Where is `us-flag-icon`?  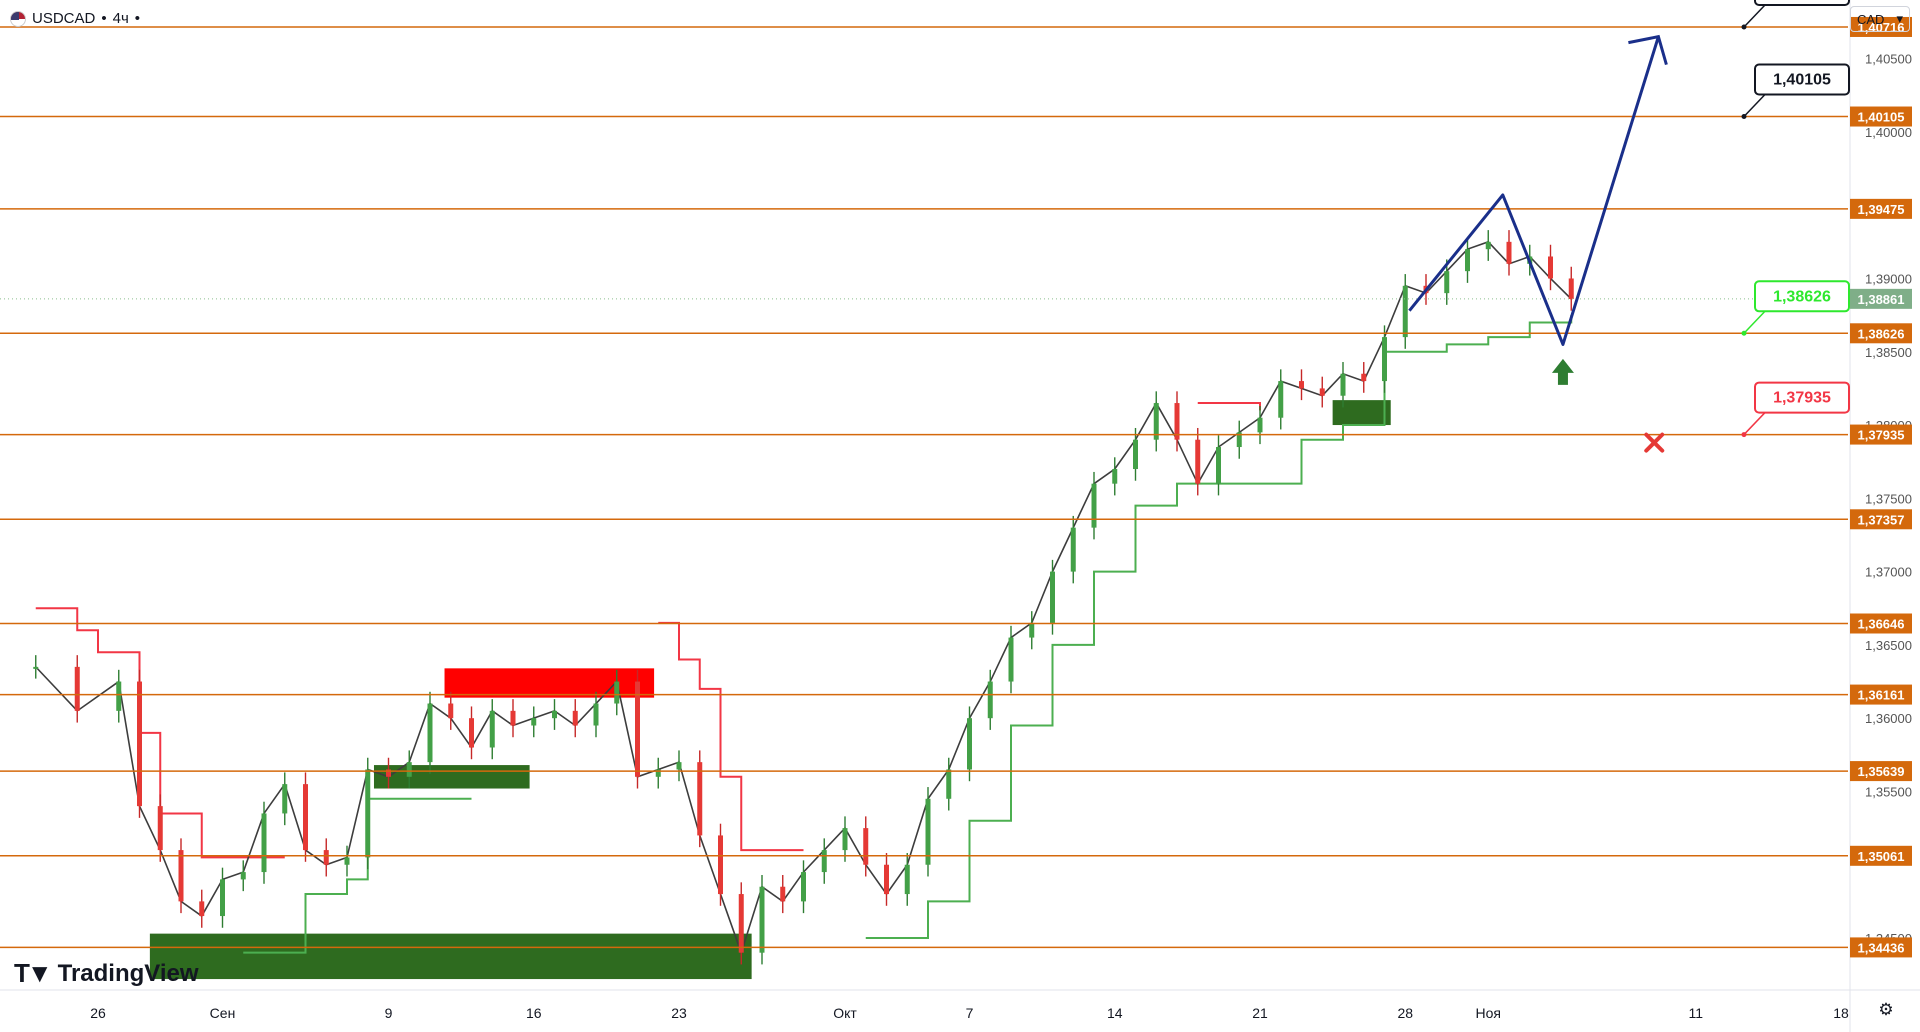
us-flag-icon is located at coordinates (18, 18).